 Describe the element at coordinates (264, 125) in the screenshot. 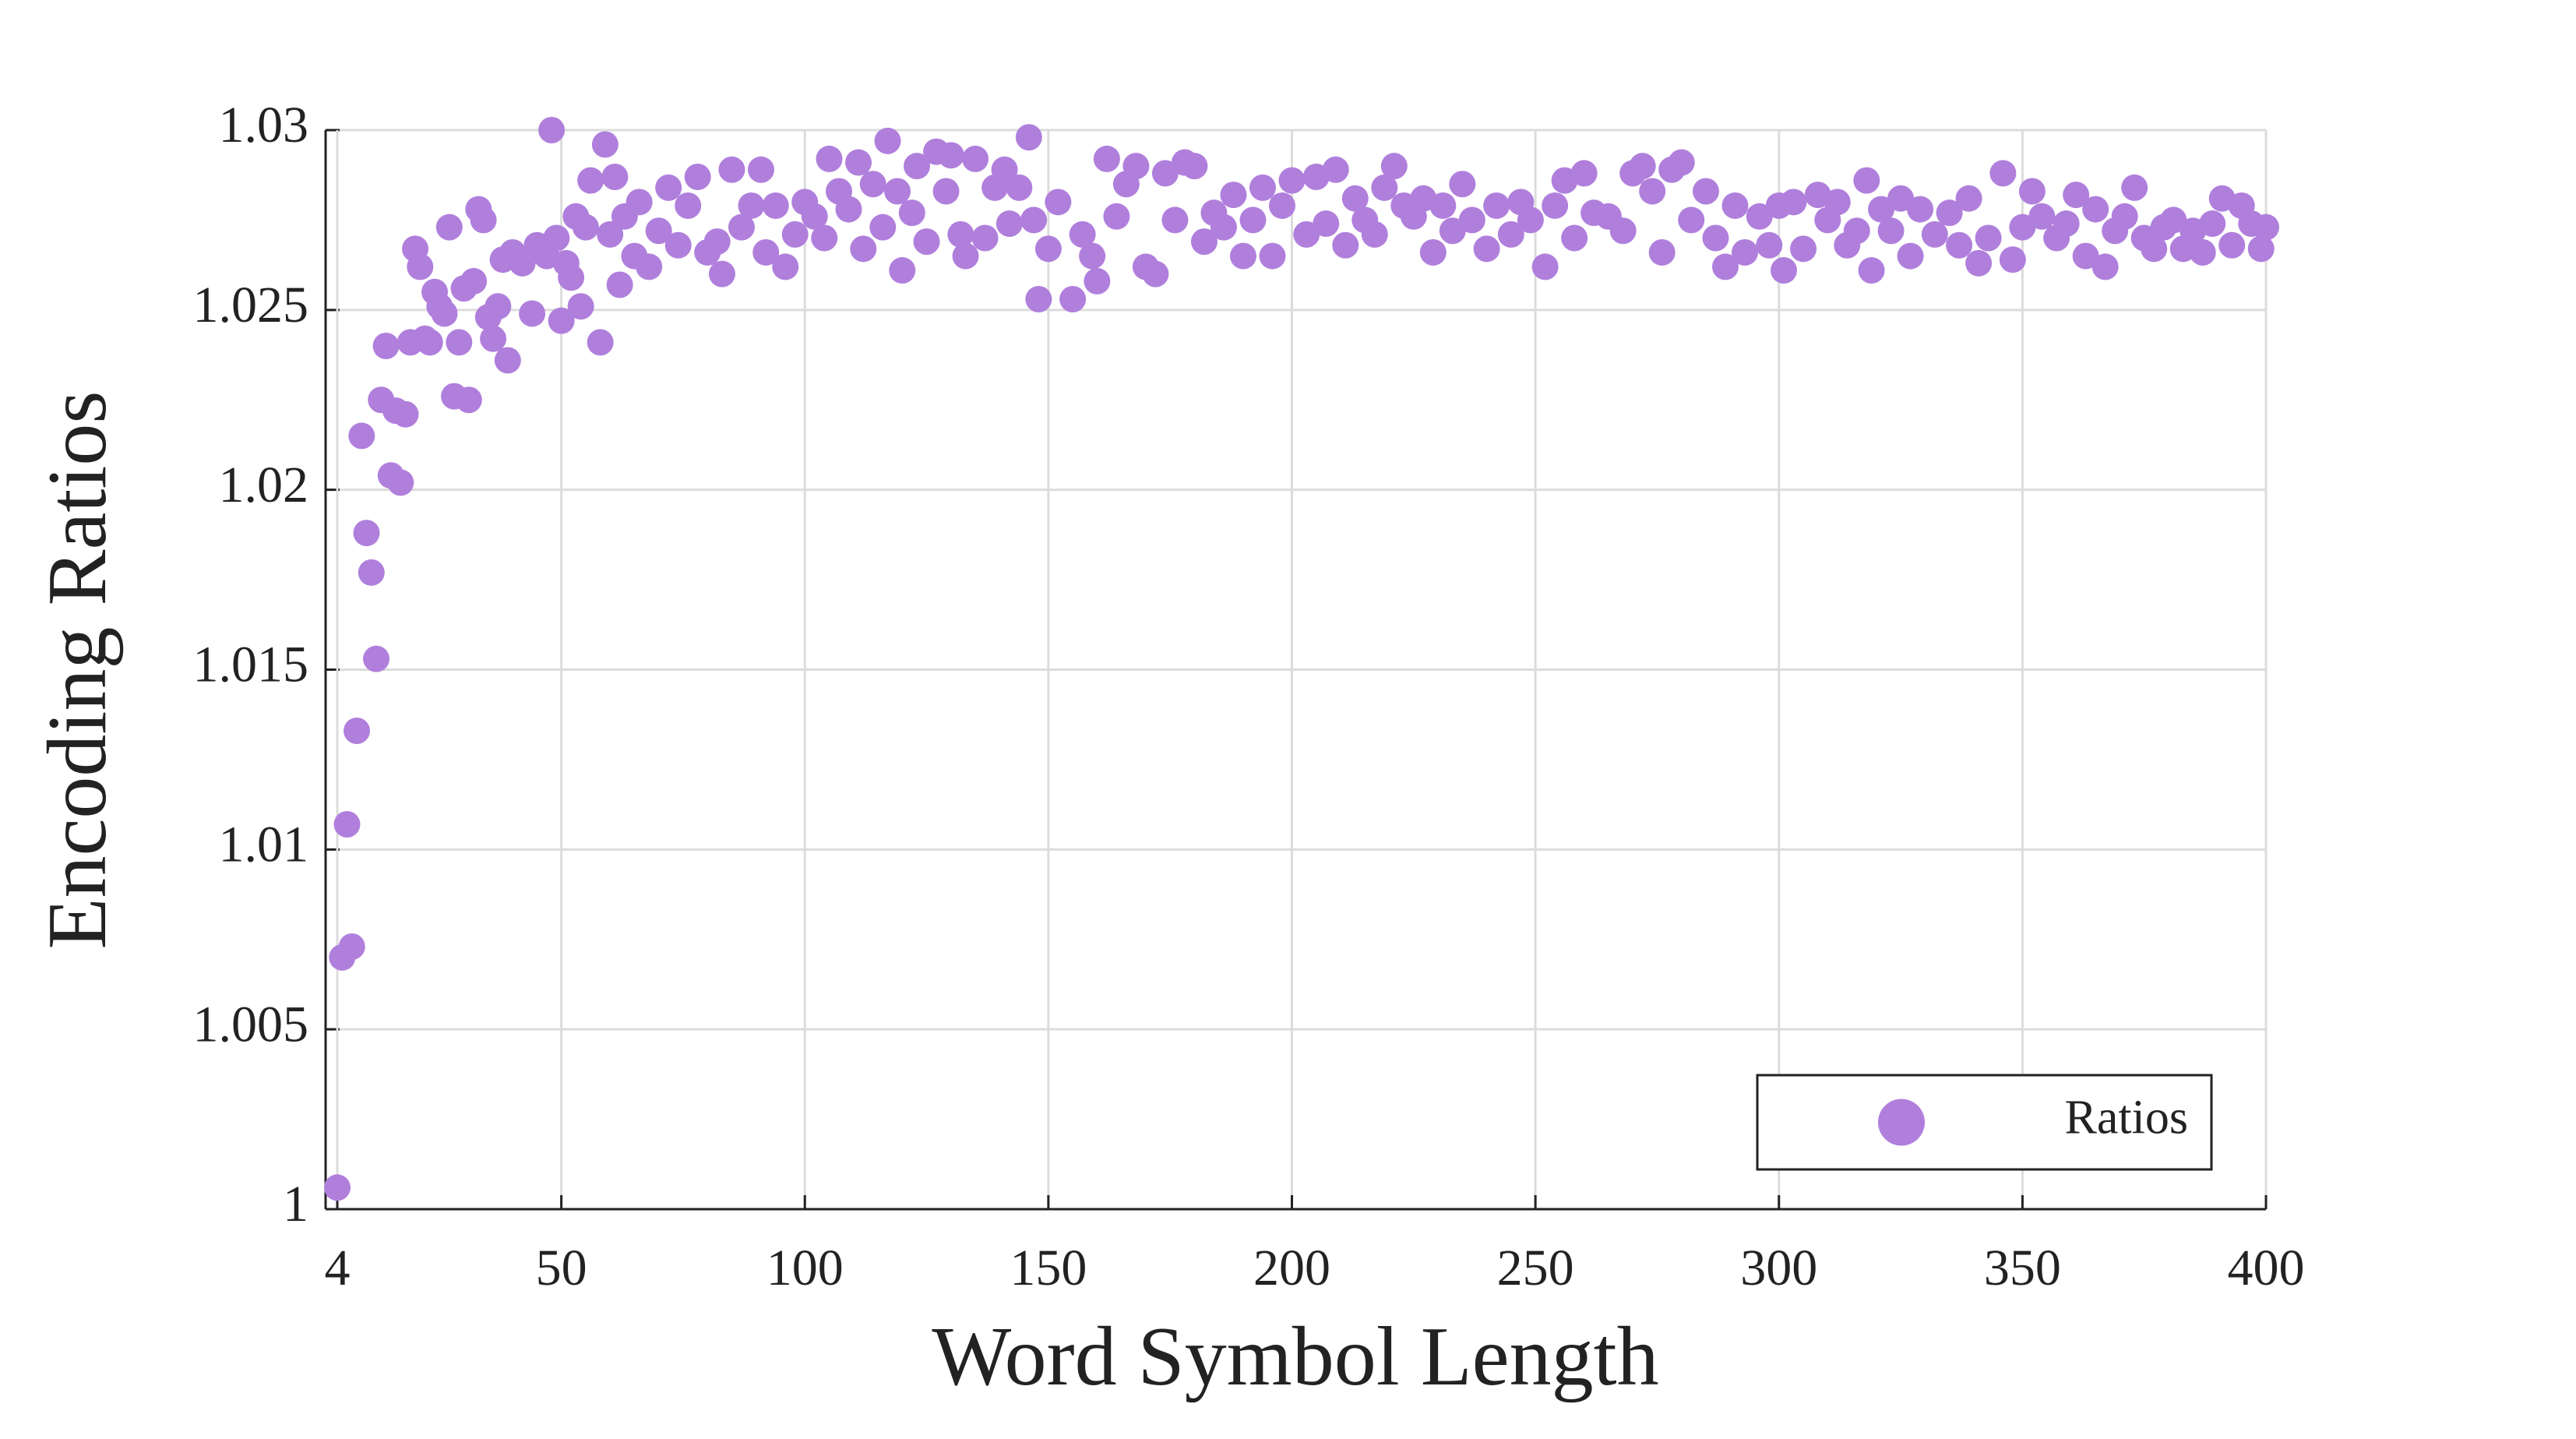

I see `y-tick-label: 1.03` at that location.